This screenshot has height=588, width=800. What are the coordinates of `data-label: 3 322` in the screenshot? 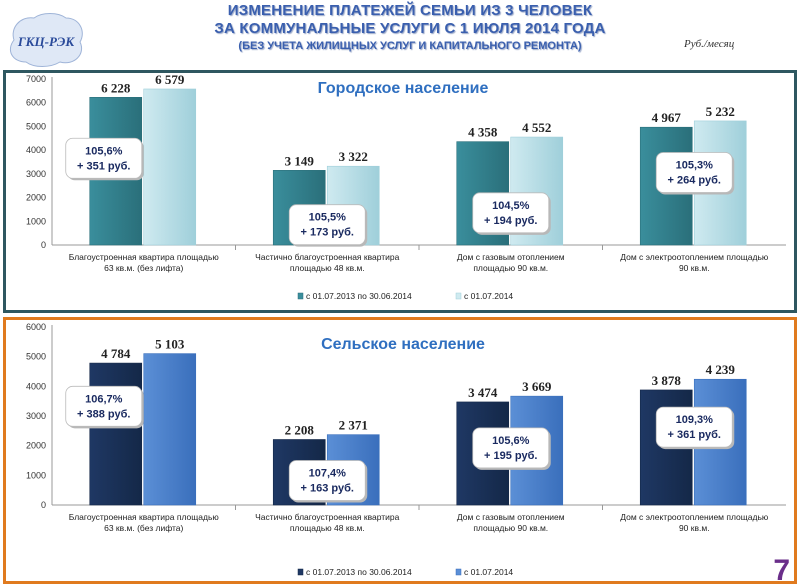 It's located at (353, 156).